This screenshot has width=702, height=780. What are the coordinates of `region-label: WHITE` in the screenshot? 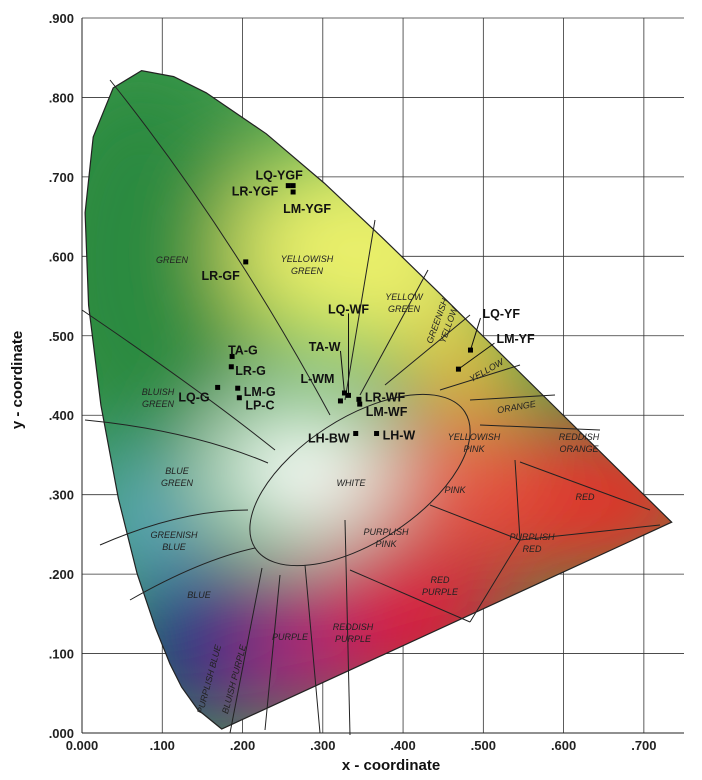 It's located at (352, 483).